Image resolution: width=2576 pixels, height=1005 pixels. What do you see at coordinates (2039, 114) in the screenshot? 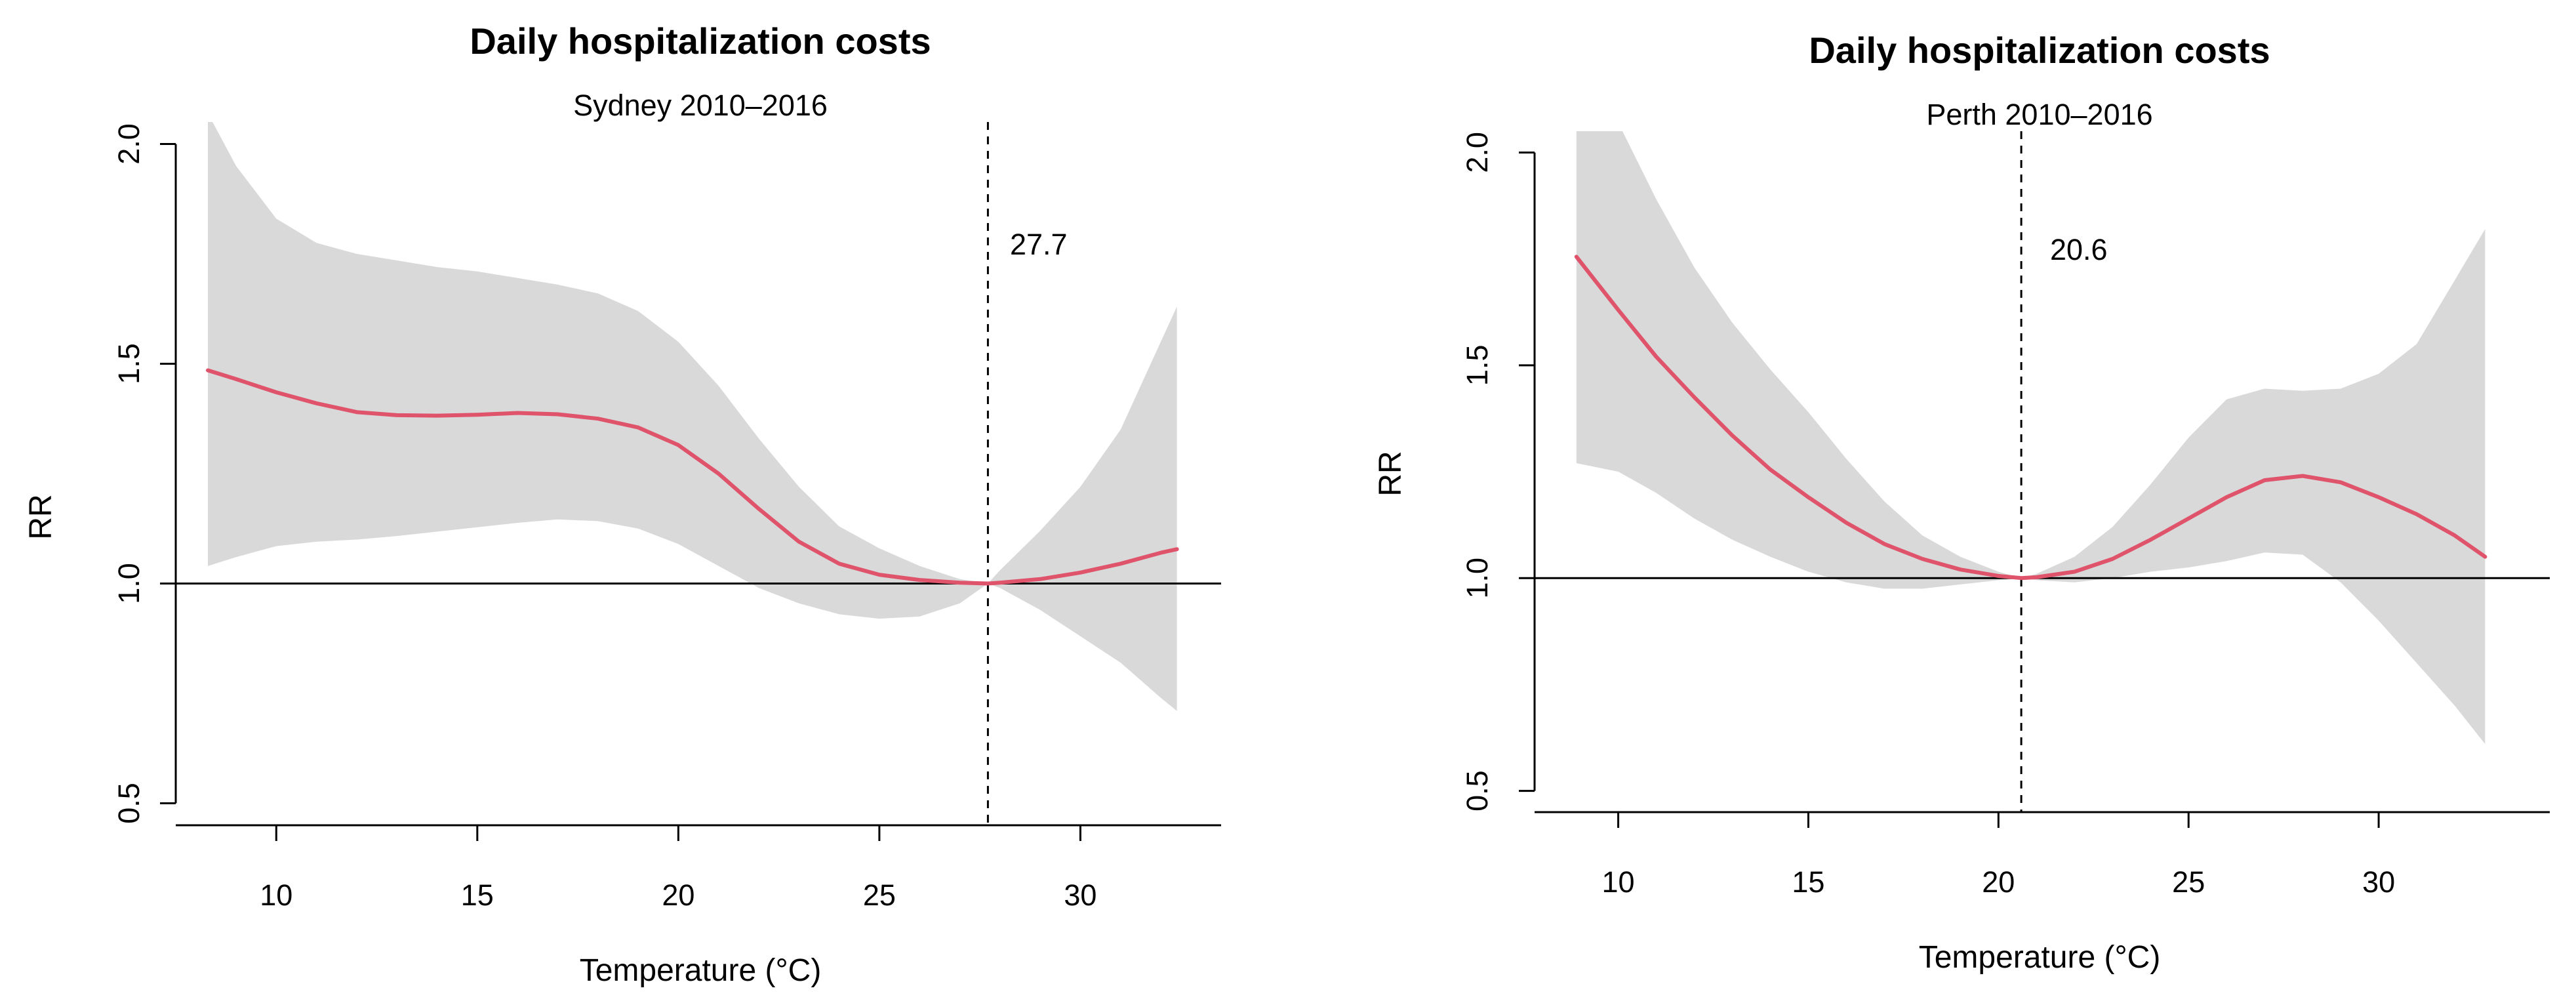
I see `chart-subtitle: Perth 2010–2016` at bounding box center [2039, 114].